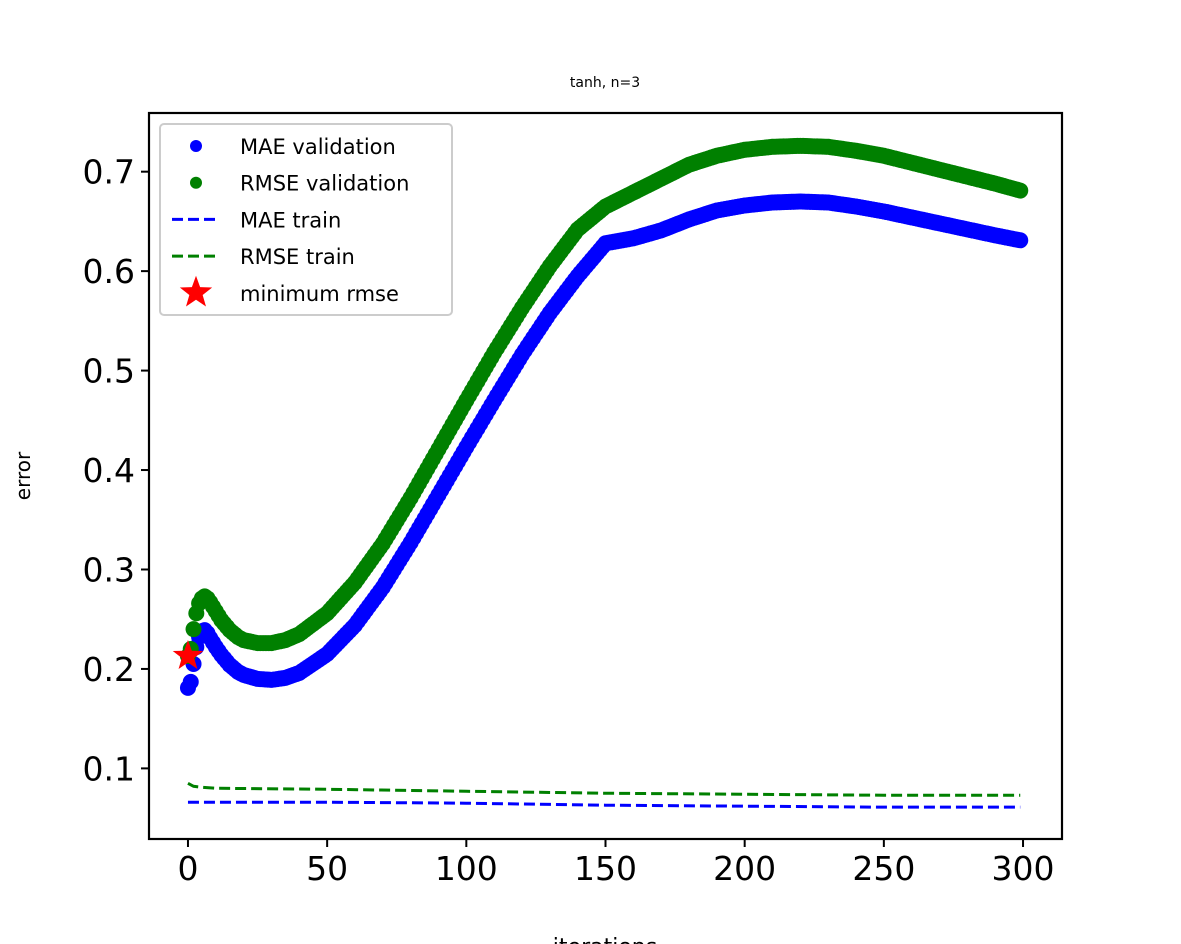 This screenshot has height=944, width=1181. I want to click on legend-item: RMSE validation, so click(299, 184).